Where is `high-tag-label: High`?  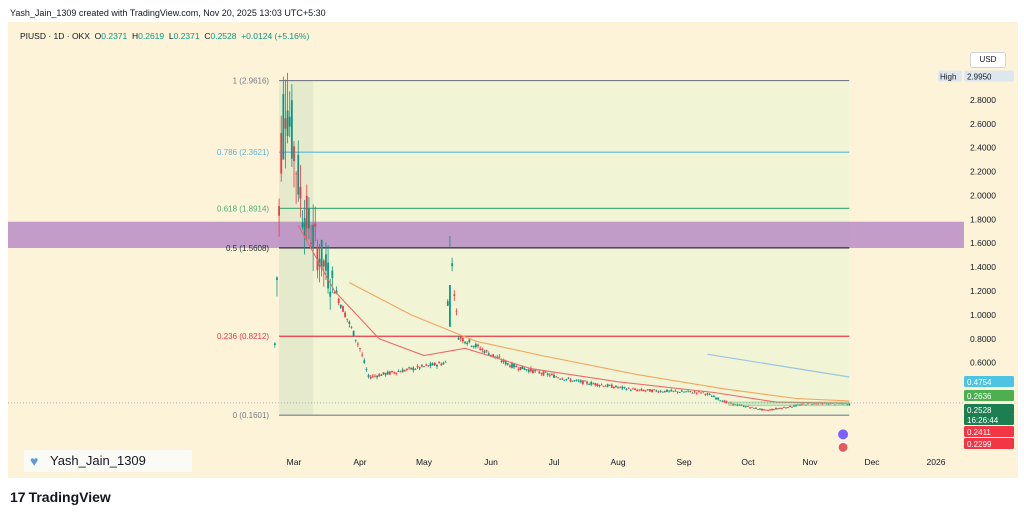
high-tag-label: High is located at coordinates (948, 77).